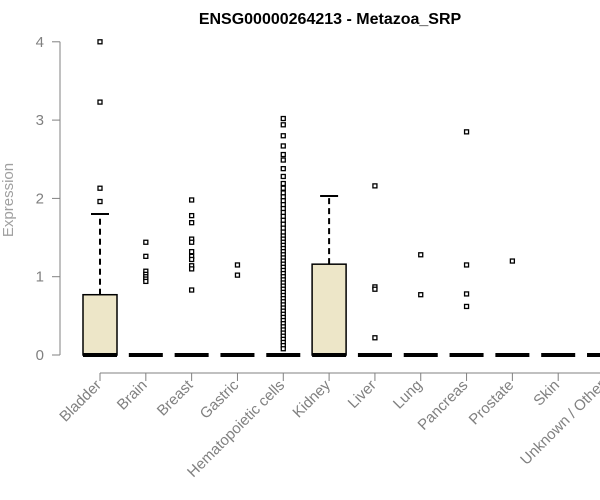  What do you see at coordinates (466, 243) in the screenshot?
I see `box-pancreas` at bounding box center [466, 243].